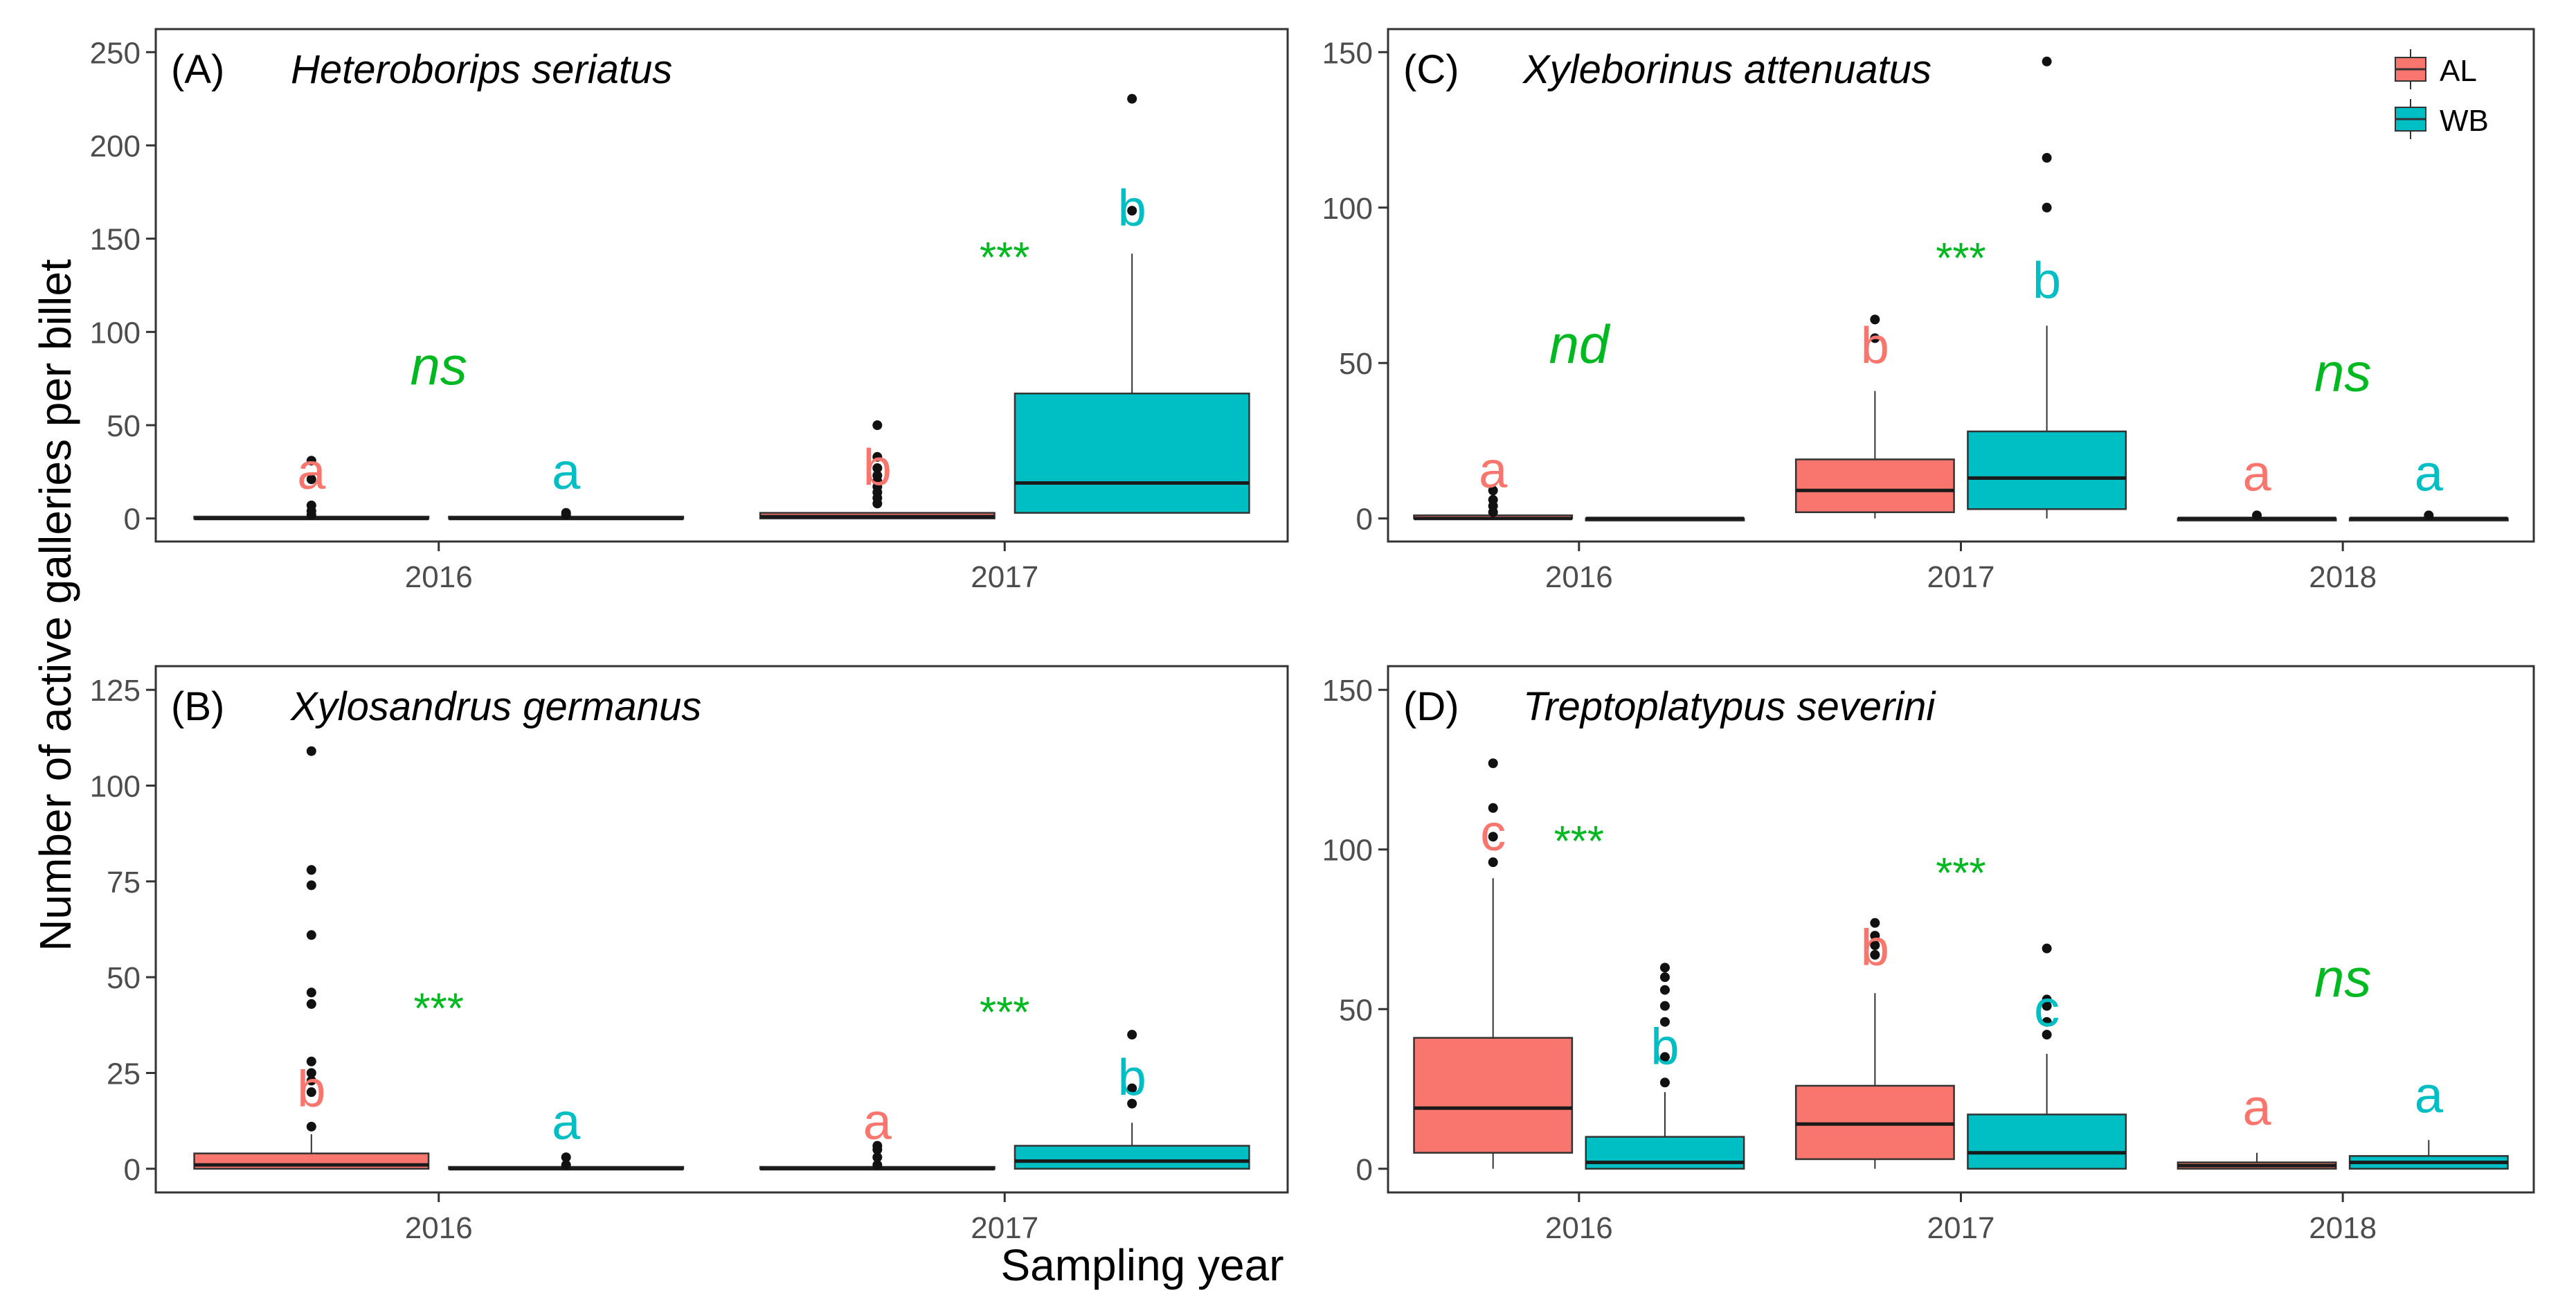 Image resolution: width=2576 pixels, height=1315 pixels. Describe the element at coordinates (495, 706) in the screenshot. I see `species-name: Xylosandrus germanus` at that location.